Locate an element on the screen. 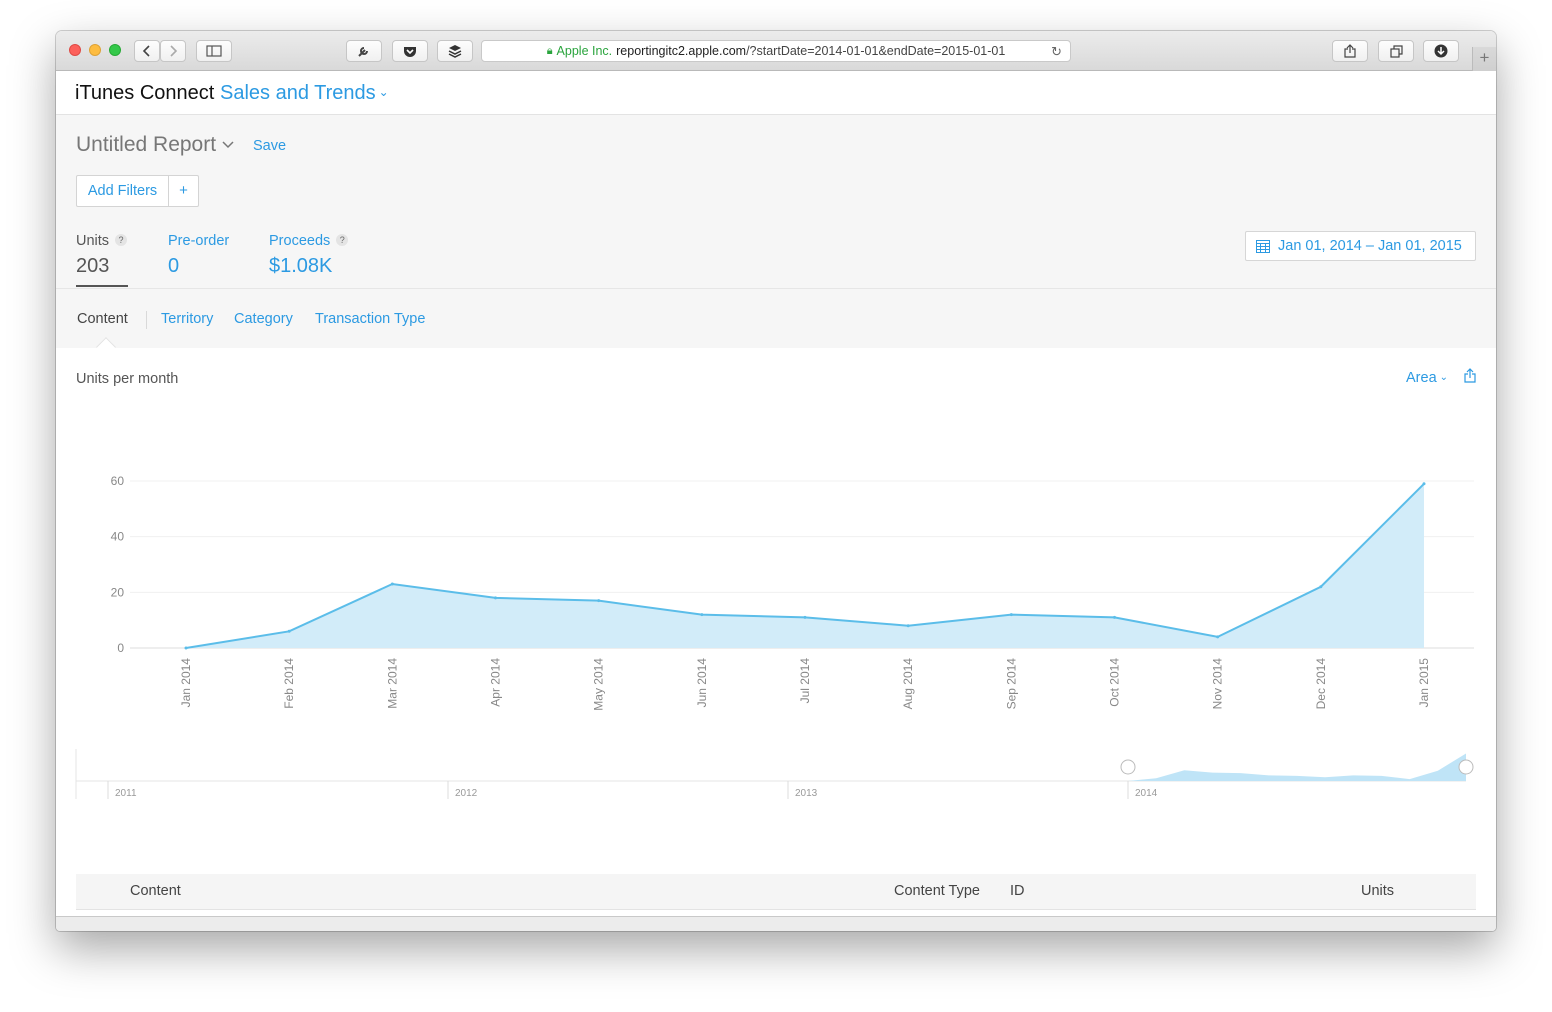 The width and height of the screenshot is (1552, 1012). table-header: Content Content Type ID Units is located at coordinates (776, 892).